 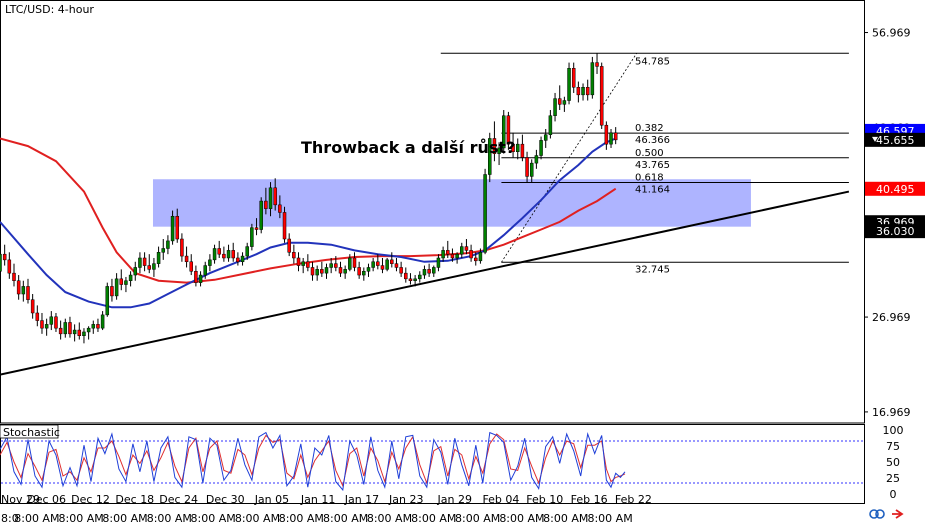 I want to click on price-badge-label: 45.655, so click(x=895, y=140).